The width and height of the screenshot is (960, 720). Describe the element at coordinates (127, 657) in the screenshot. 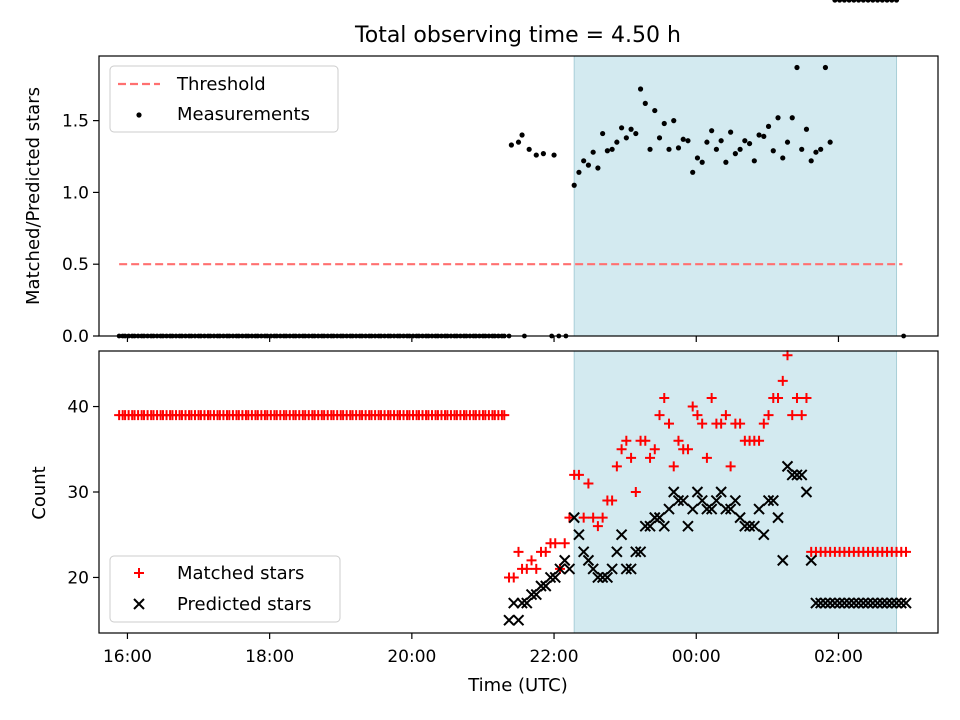

I see `x-tick-label: 16:00` at that location.